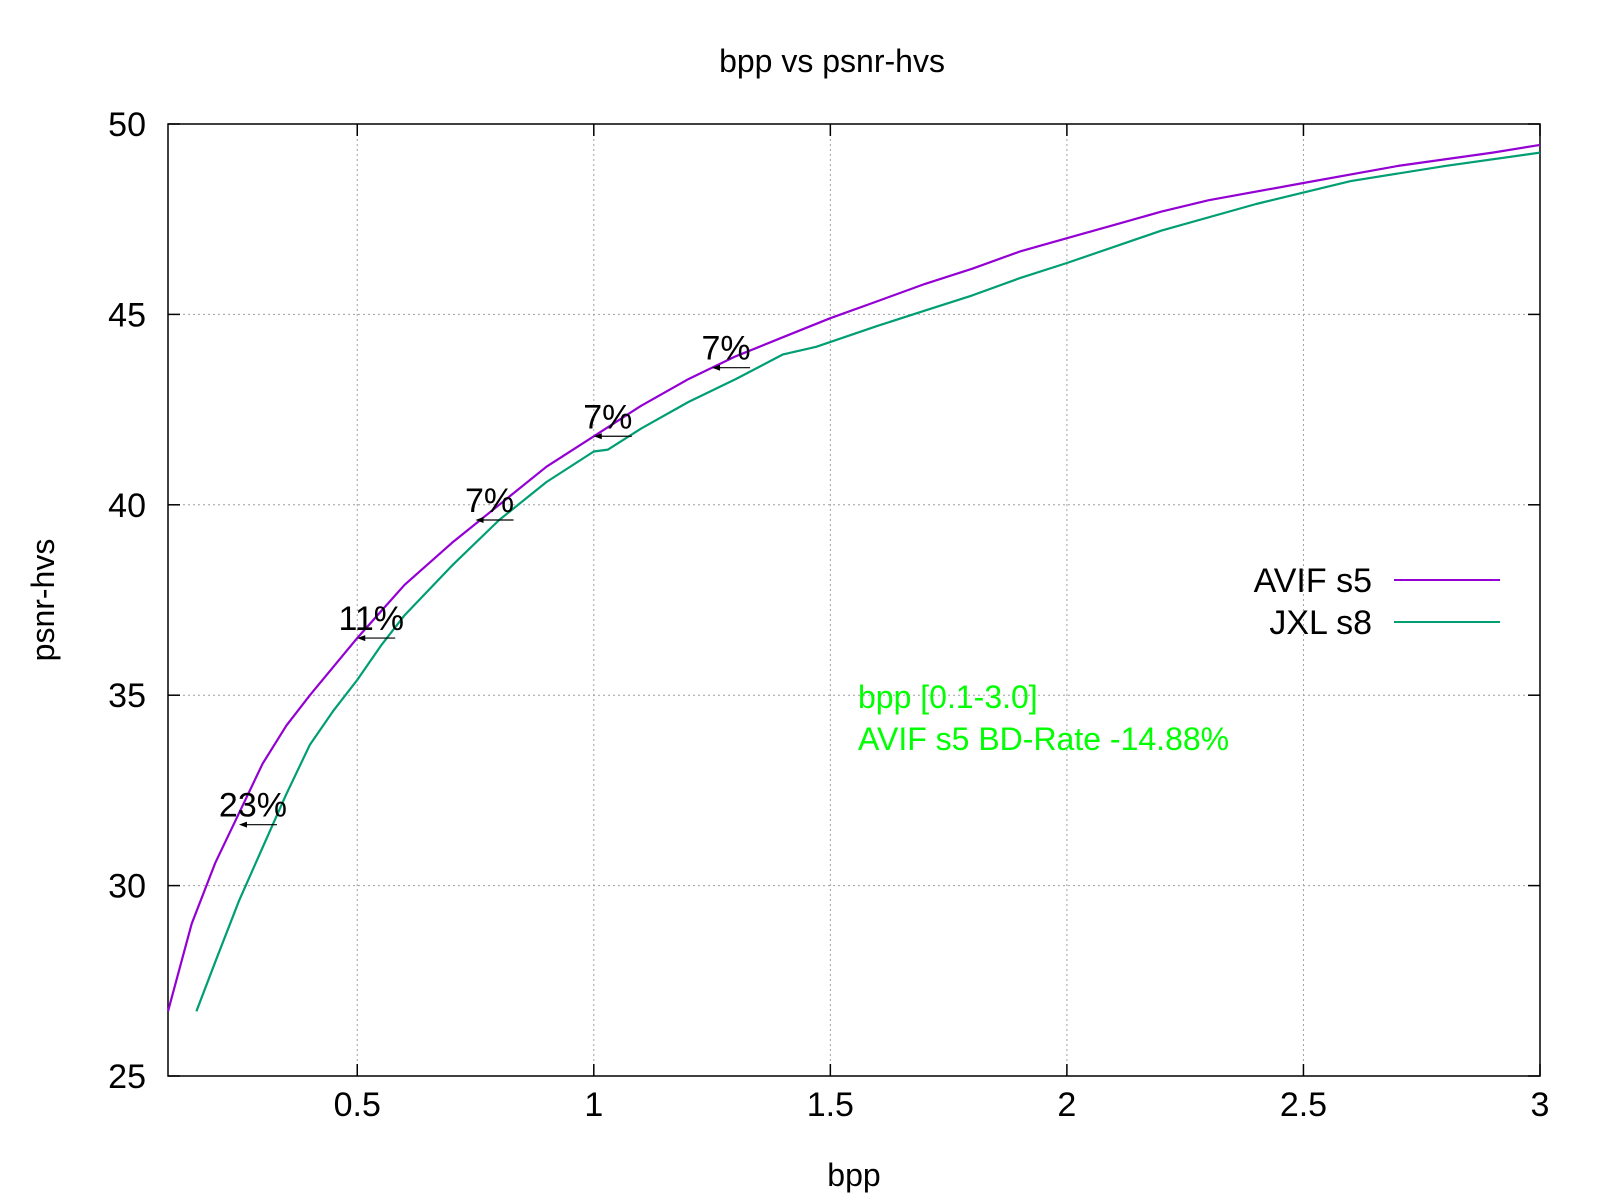 The height and width of the screenshot is (1200, 1600). What do you see at coordinates (43, 600) in the screenshot?
I see `y-axis-label: psnr-hvs` at bounding box center [43, 600].